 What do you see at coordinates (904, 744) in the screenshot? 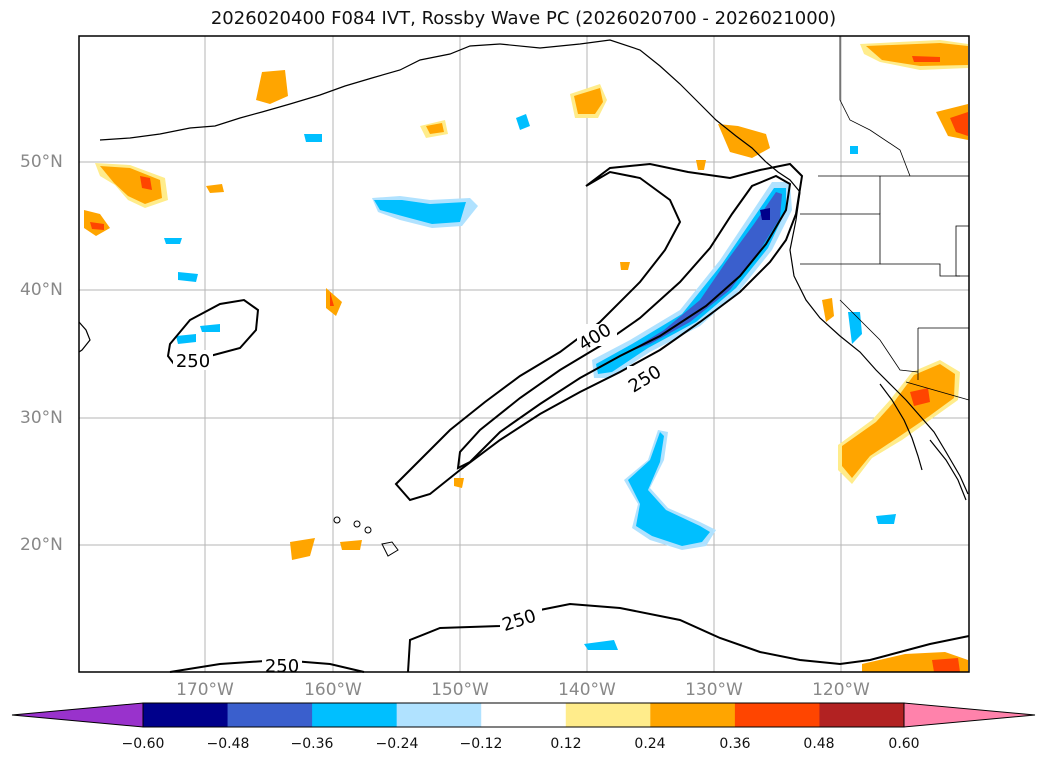
I see `colorbar-tick-label: 0.60` at bounding box center [904, 744].